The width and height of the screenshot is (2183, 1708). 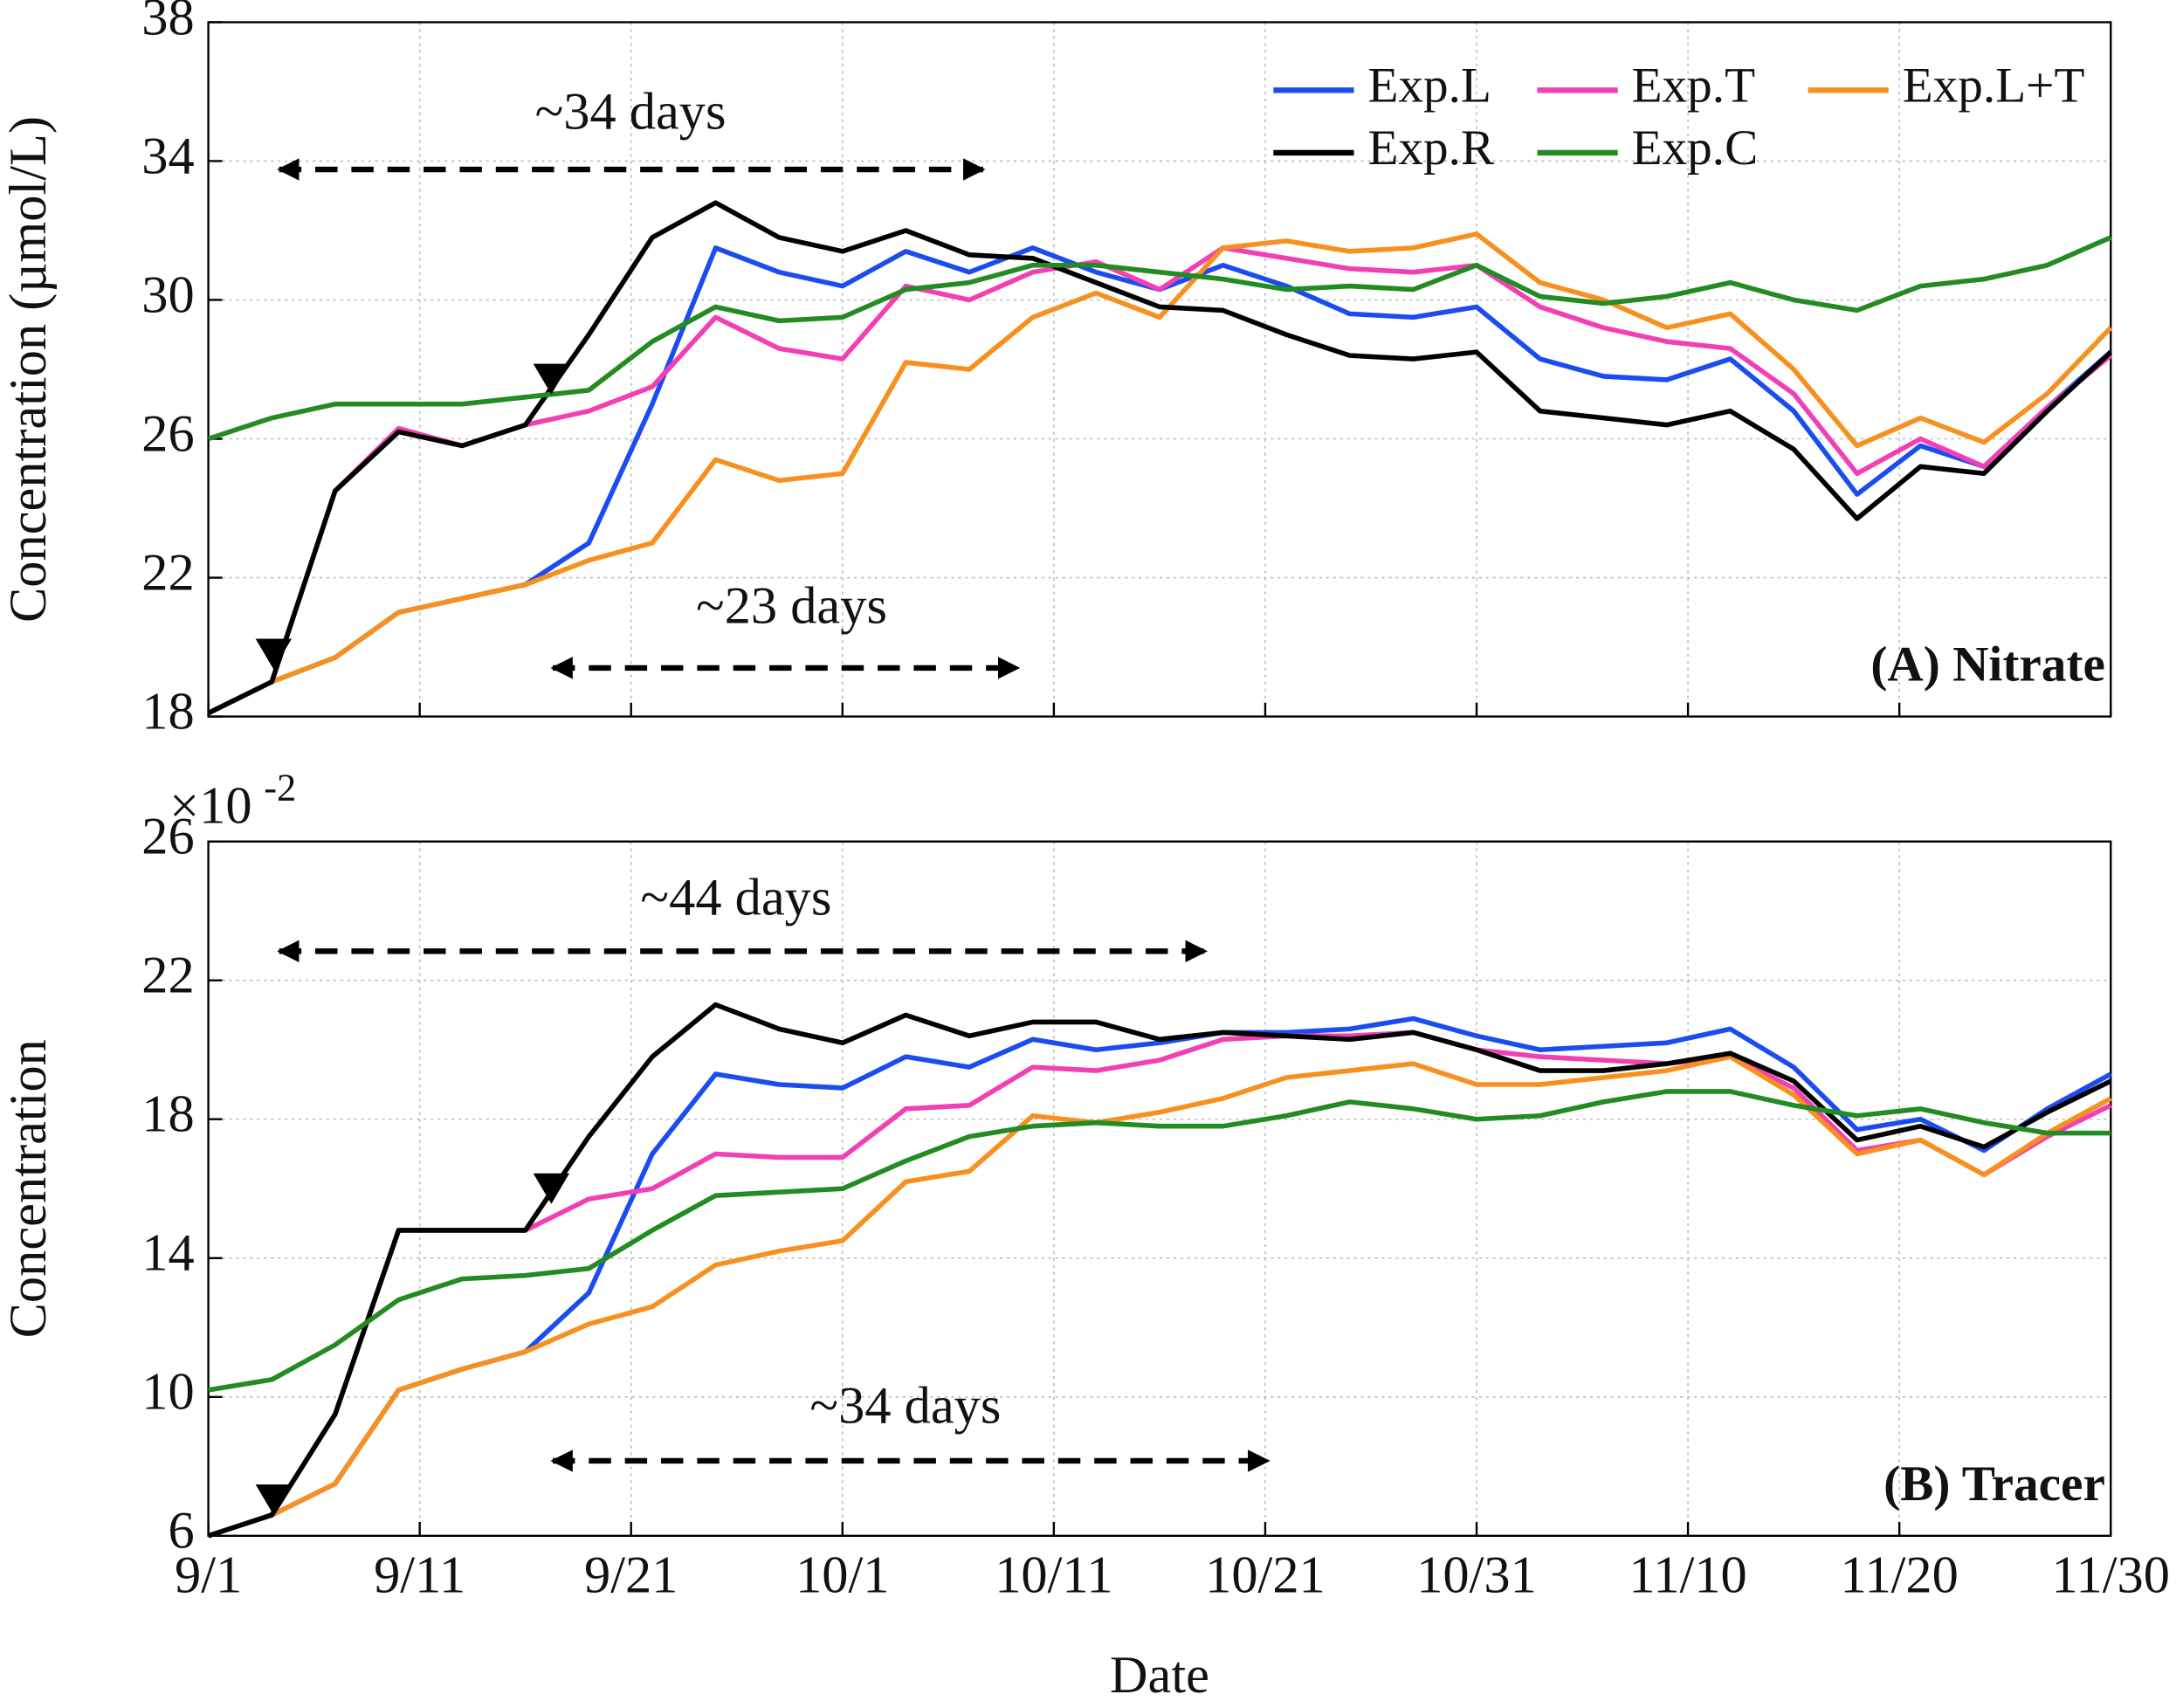 I want to click on x-tick-label: 9/21, so click(x=631, y=1575).